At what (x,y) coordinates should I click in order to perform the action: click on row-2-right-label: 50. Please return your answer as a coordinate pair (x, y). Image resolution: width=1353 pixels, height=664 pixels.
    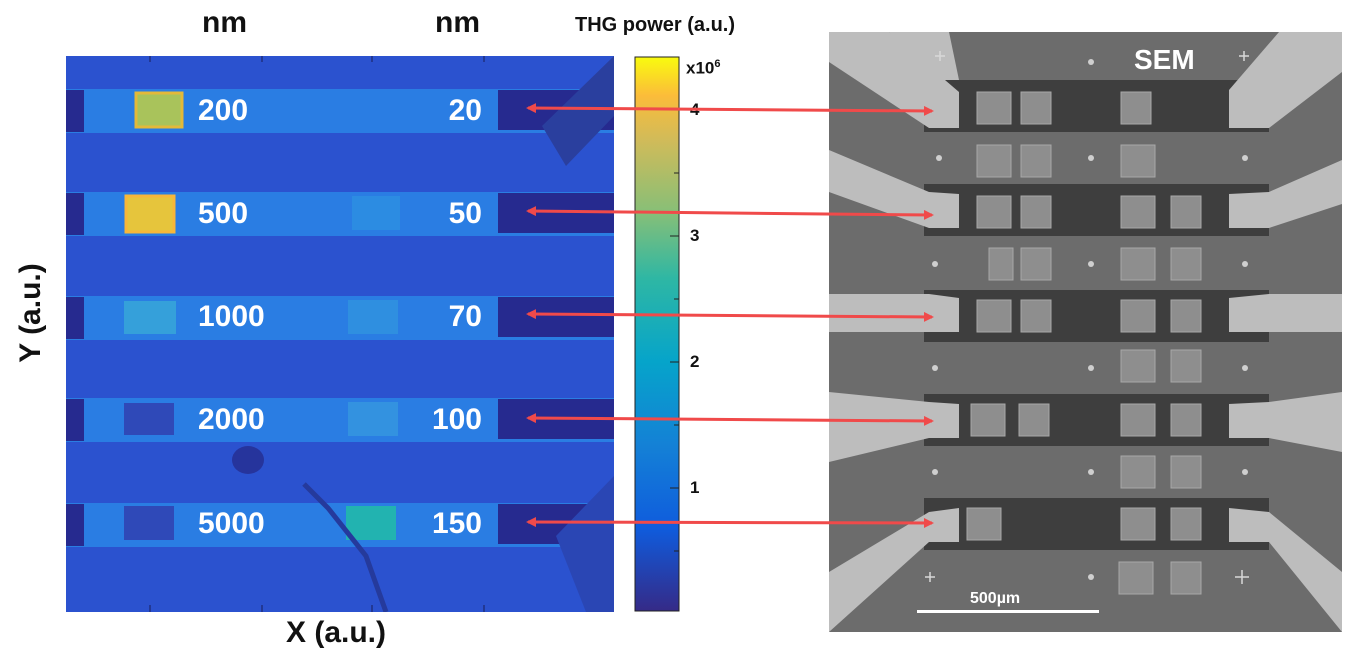
    Looking at the image, I should click on (465, 213).